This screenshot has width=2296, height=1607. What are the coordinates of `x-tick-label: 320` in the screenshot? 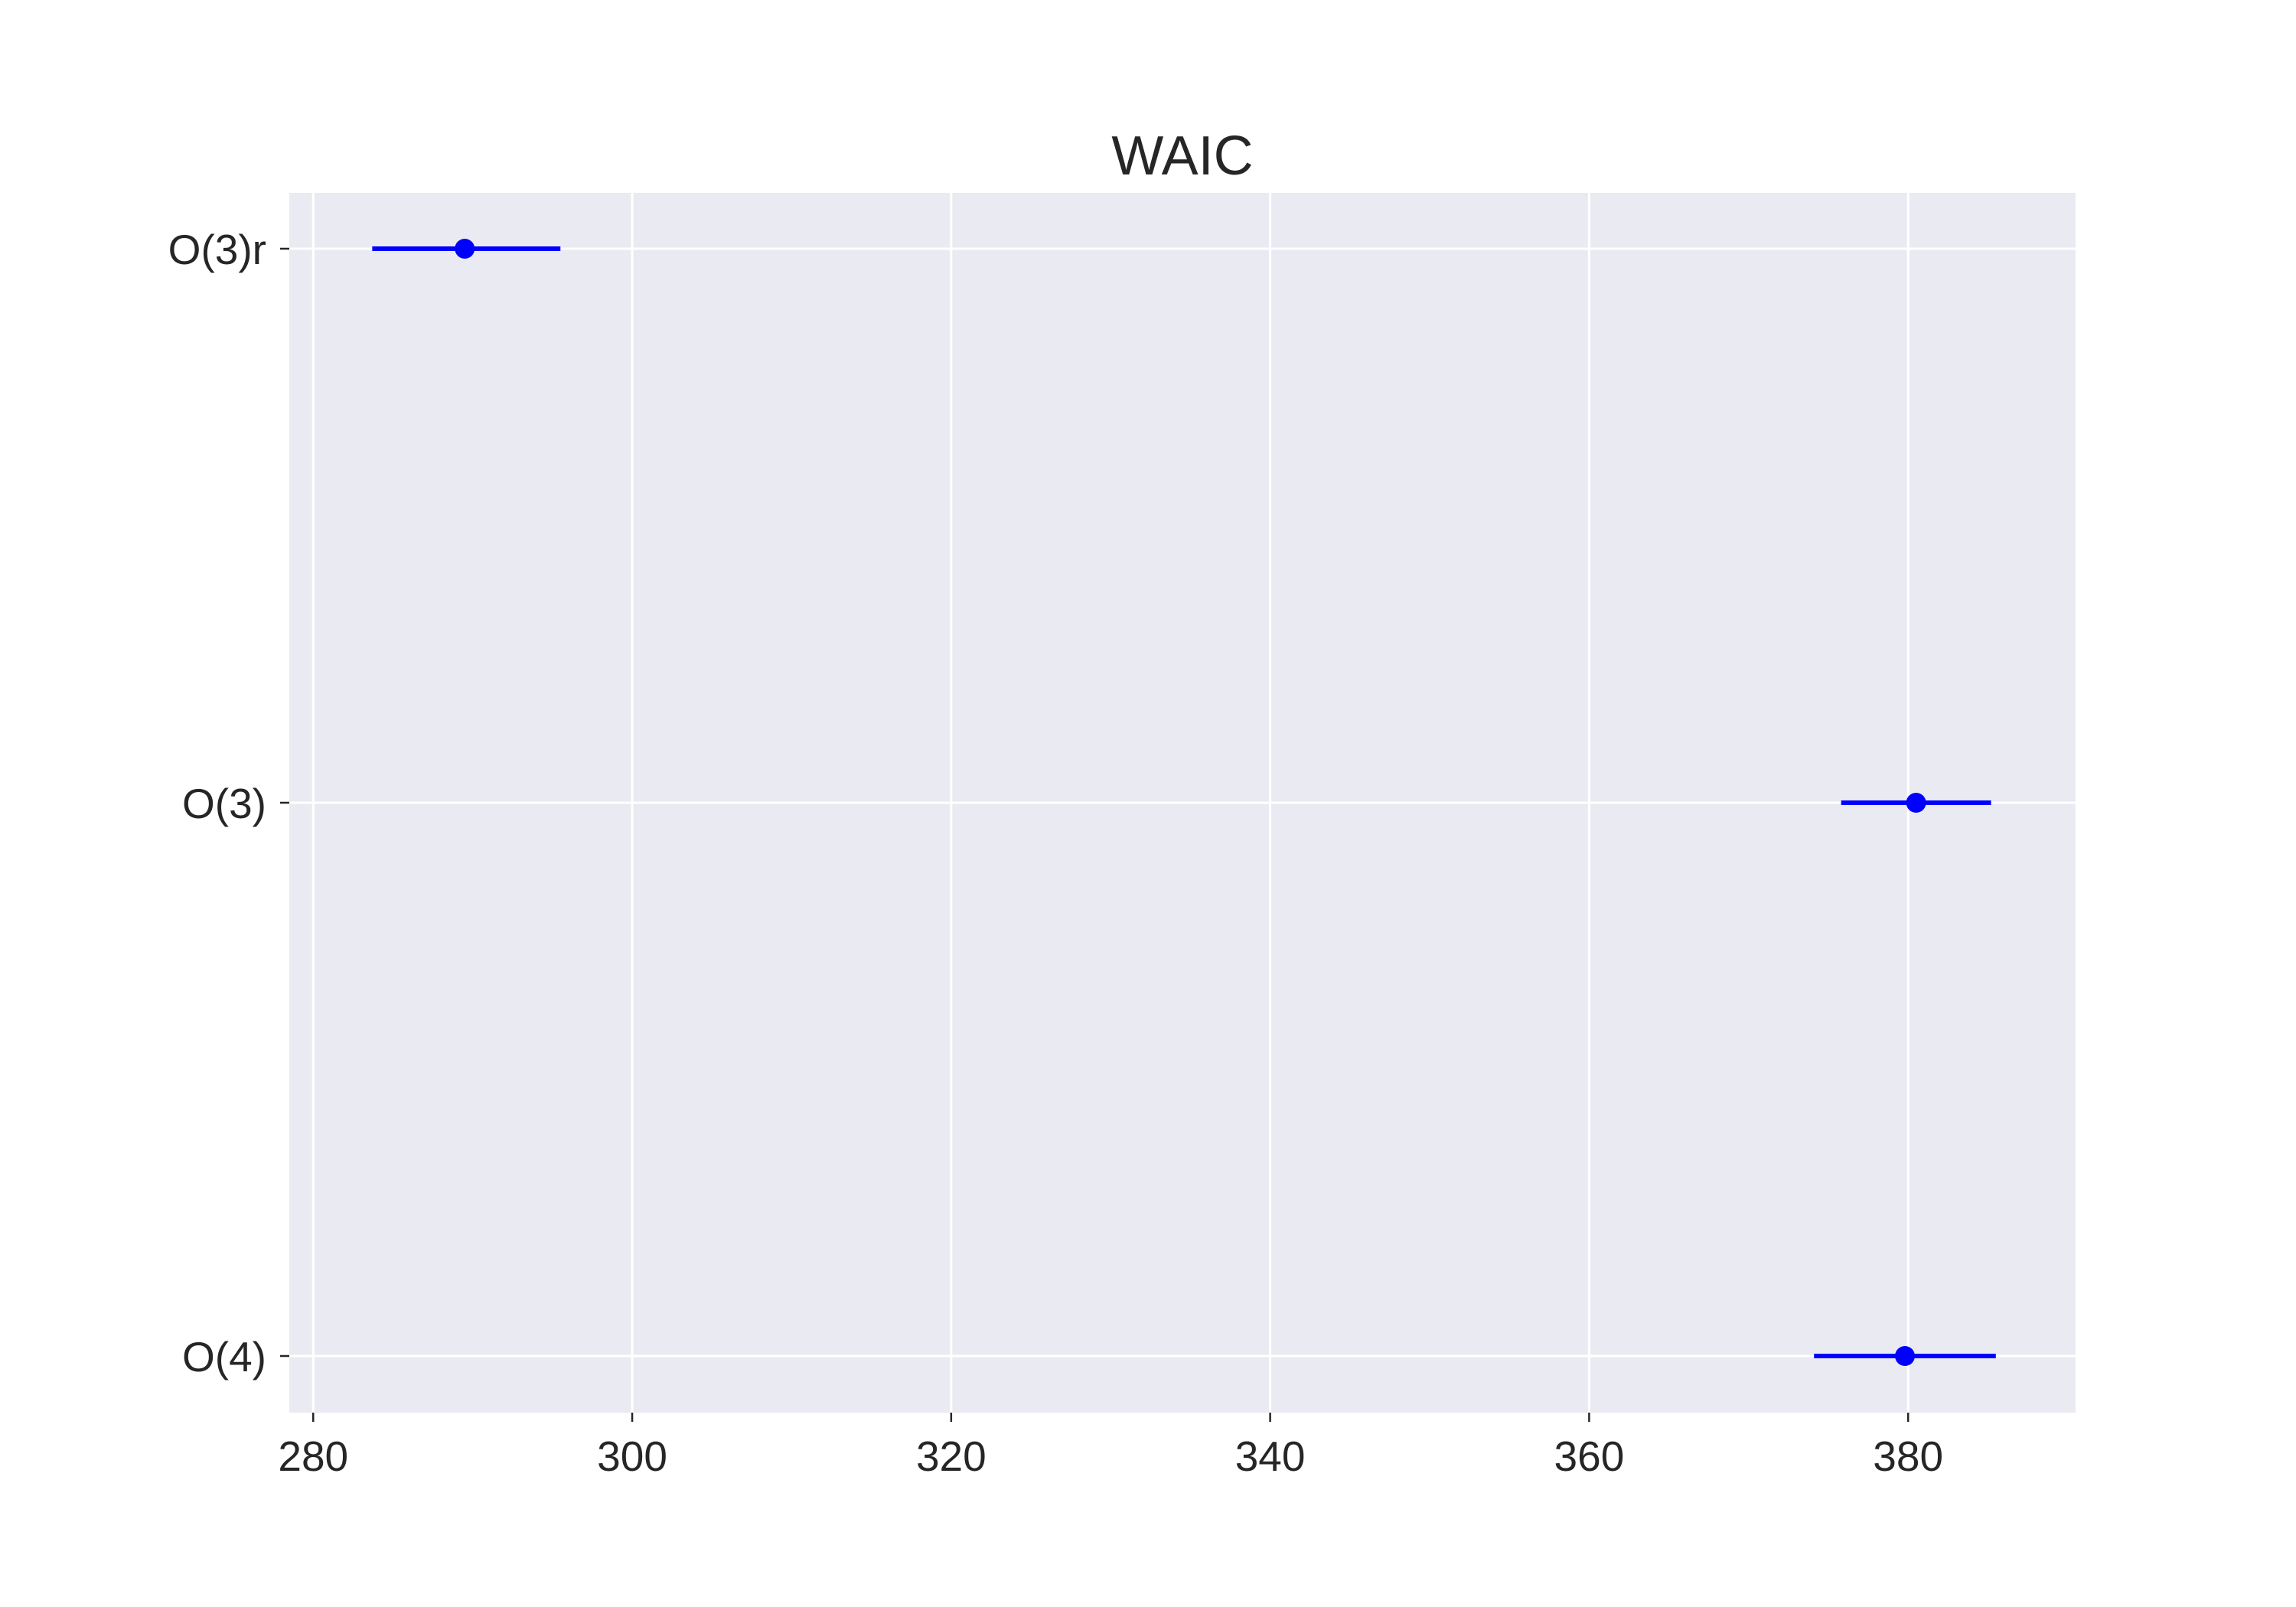 It's located at (951, 1456).